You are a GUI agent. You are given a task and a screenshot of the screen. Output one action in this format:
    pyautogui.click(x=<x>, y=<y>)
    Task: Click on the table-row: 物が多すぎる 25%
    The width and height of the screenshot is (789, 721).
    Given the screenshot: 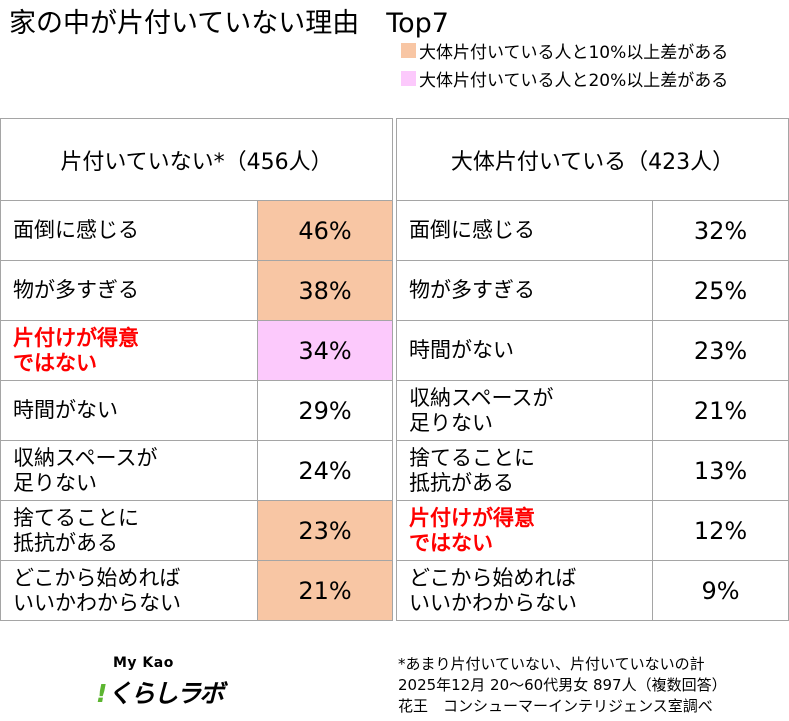 What is the action you would take?
    pyautogui.click(x=592, y=291)
    